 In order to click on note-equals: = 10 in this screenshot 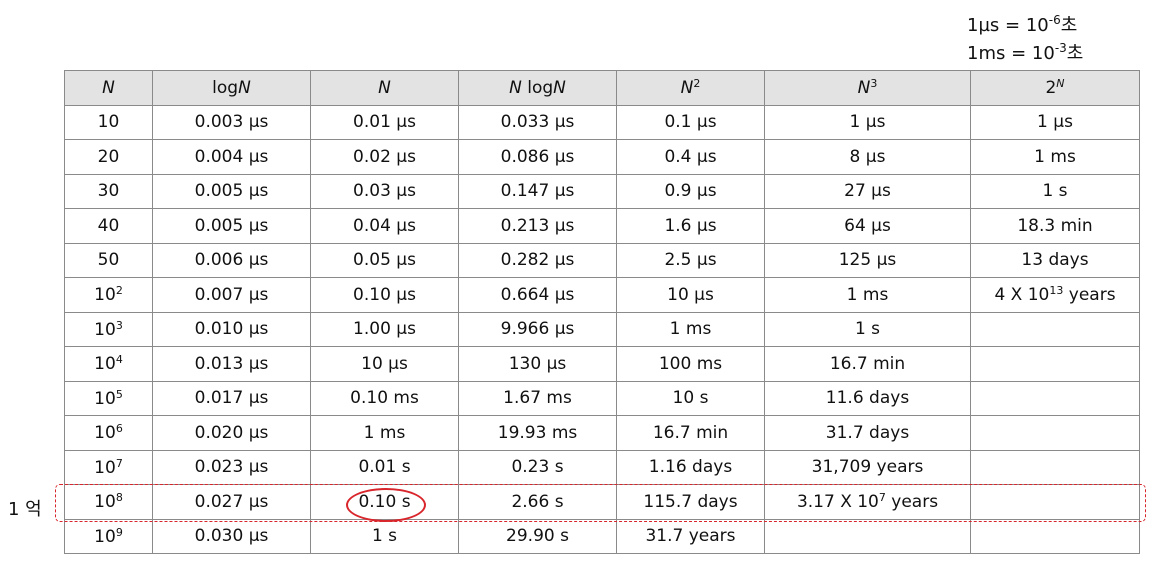, I will do `click(1024, 25)`.